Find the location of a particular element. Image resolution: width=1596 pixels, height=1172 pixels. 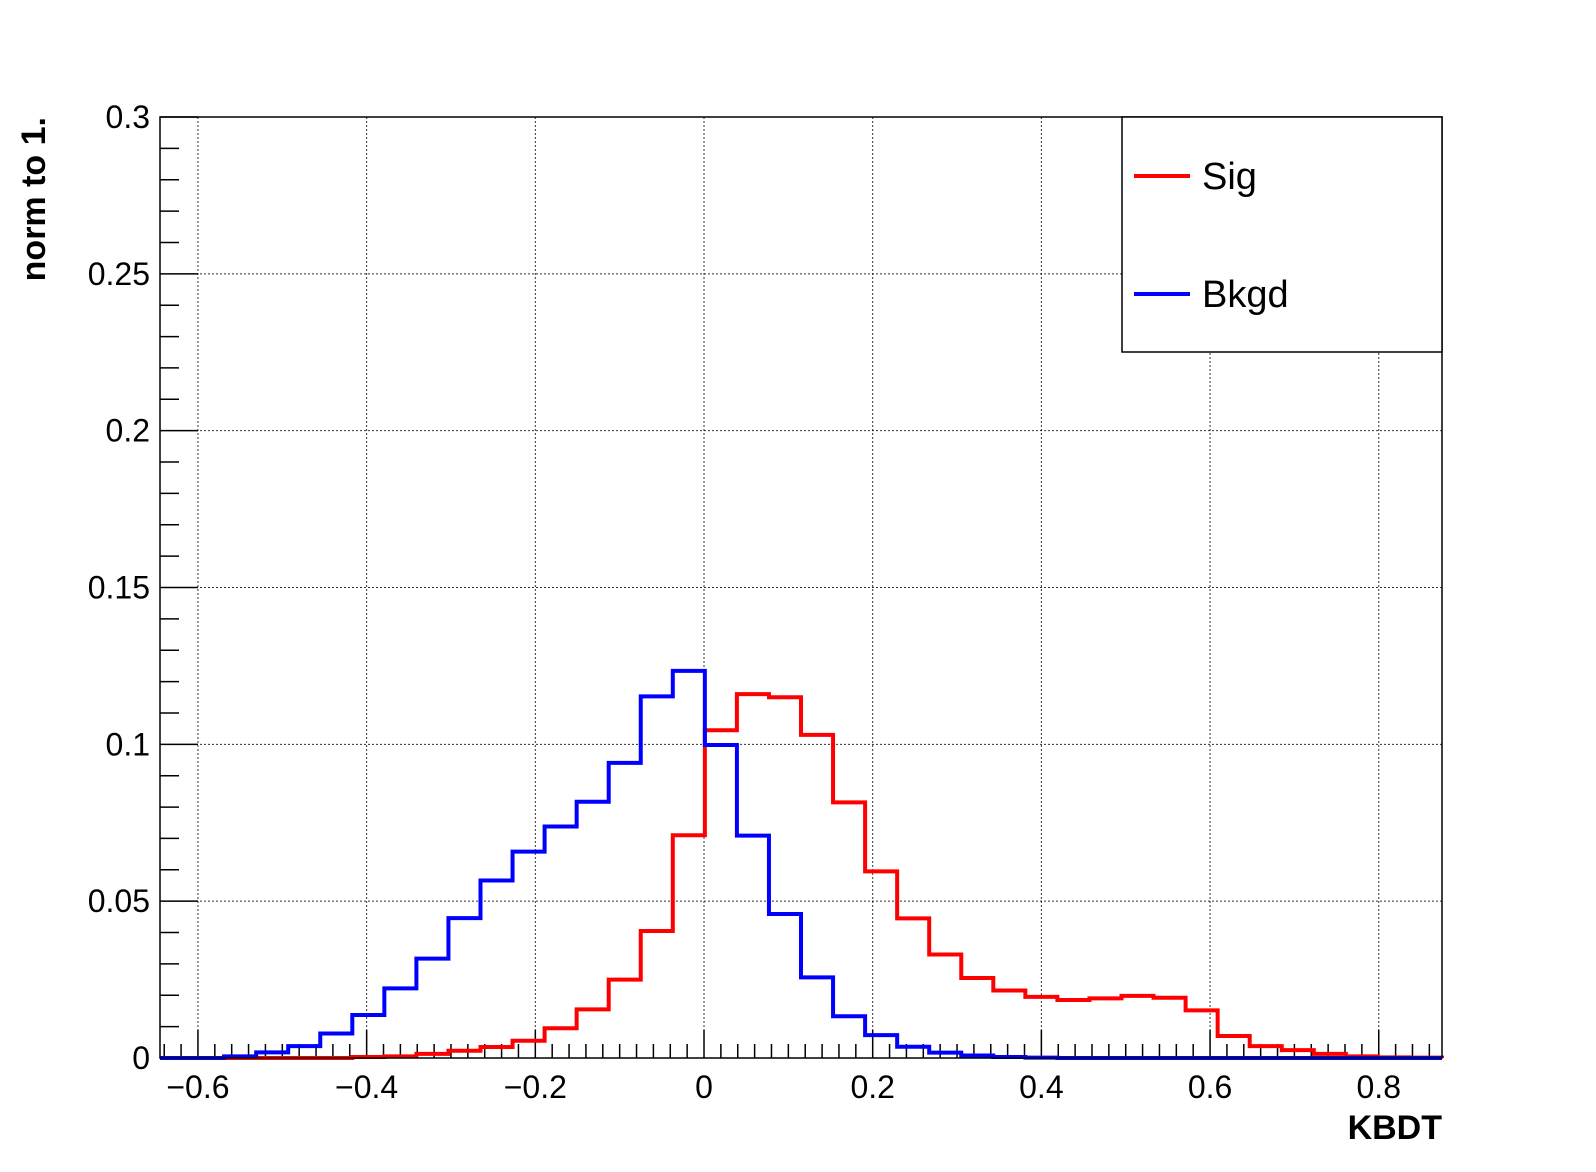

x-tick-label: 0.8 is located at coordinates (1379, 1087).